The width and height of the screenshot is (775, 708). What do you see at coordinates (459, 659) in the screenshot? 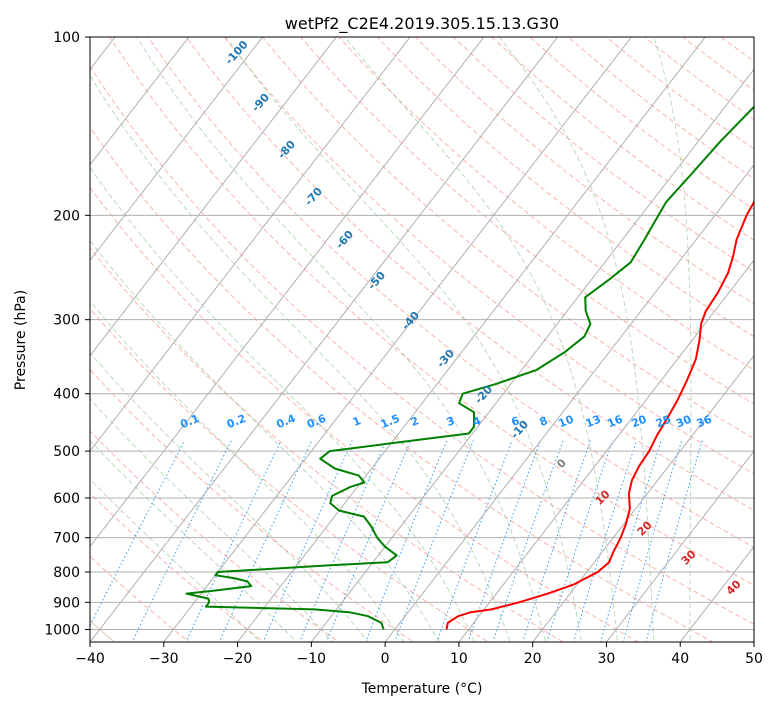
I see `x-tick-label: 10` at bounding box center [459, 659].